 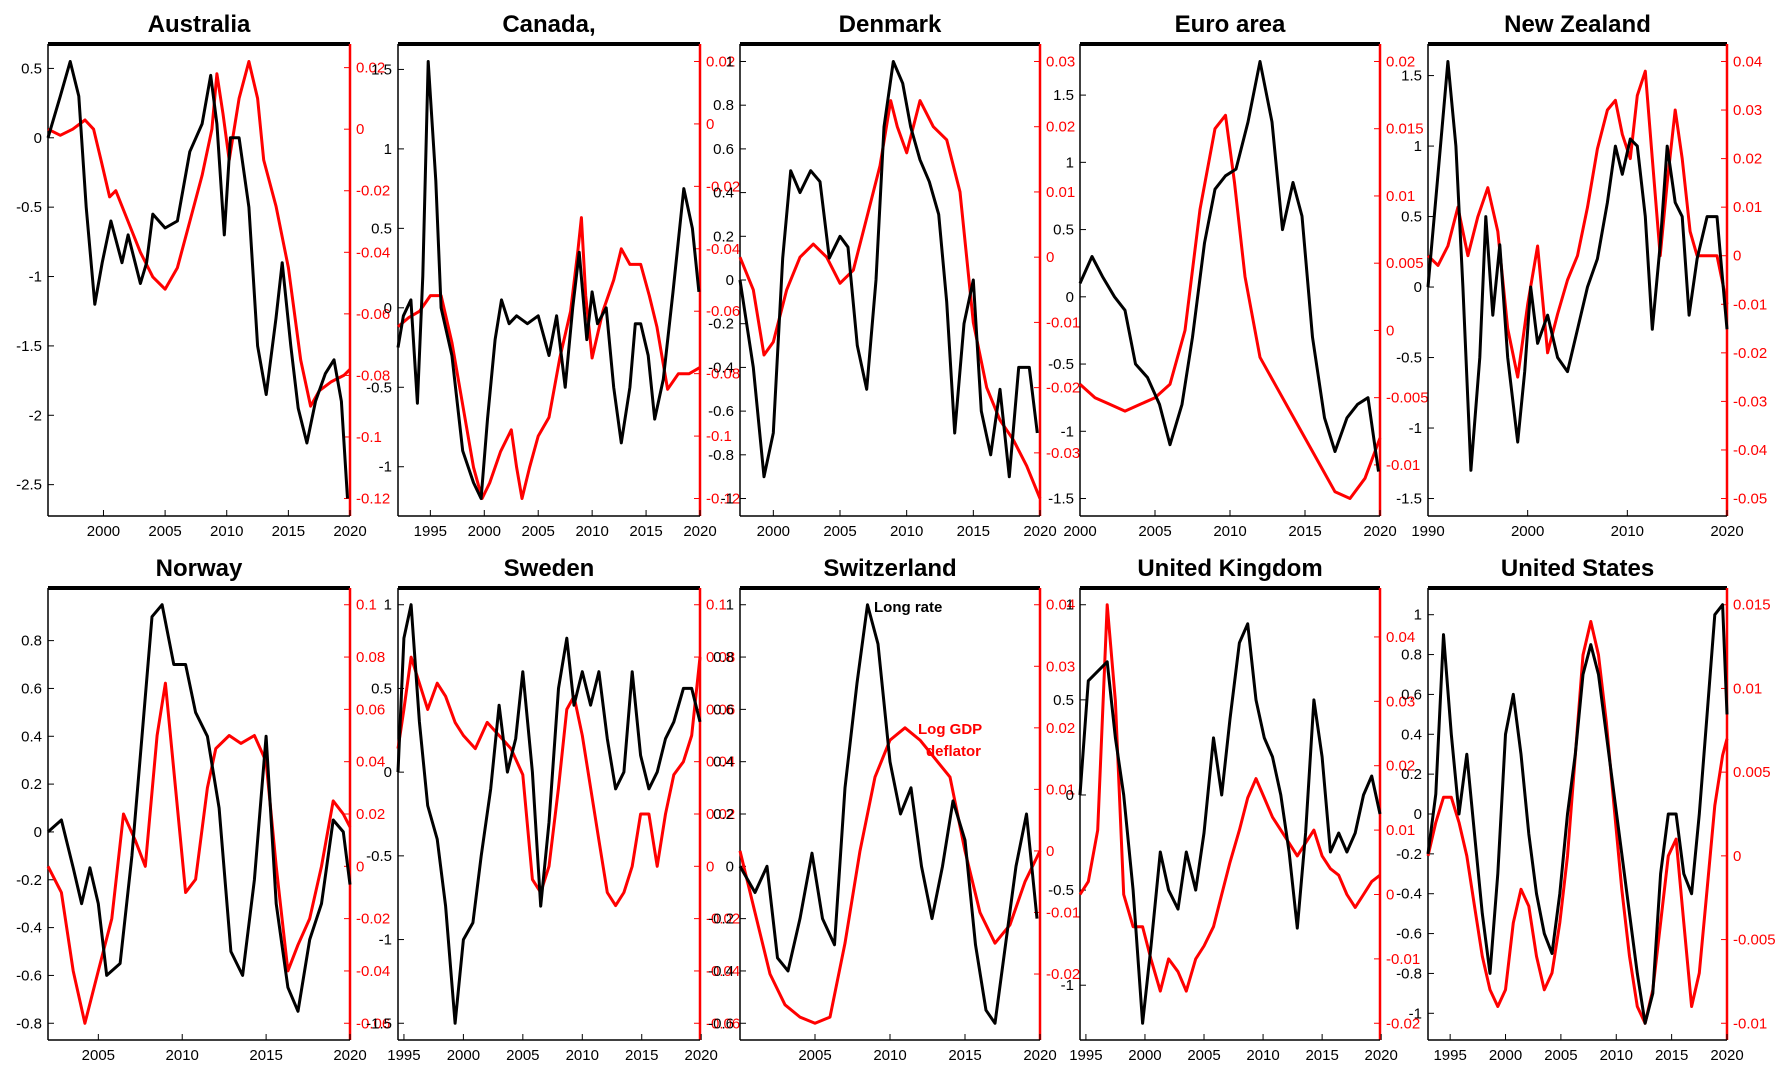 What do you see at coordinates (29, 1023) in the screenshot?
I see `tick-left: -0.8` at bounding box center [29, 1023].